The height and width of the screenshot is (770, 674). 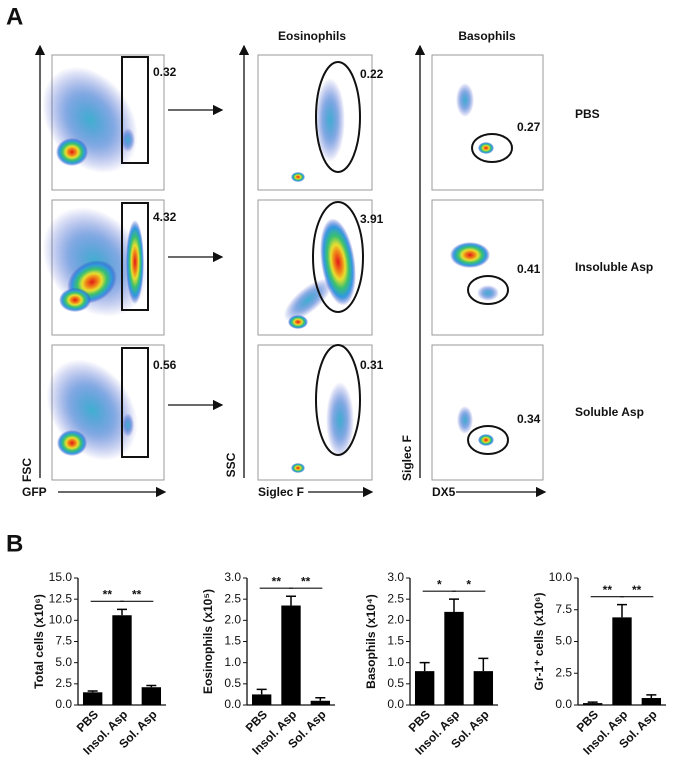 What do you see at coordinates (165, 365) in the screenshot?
I see `gate-value: 0.56` at bounding box center [165, 365].